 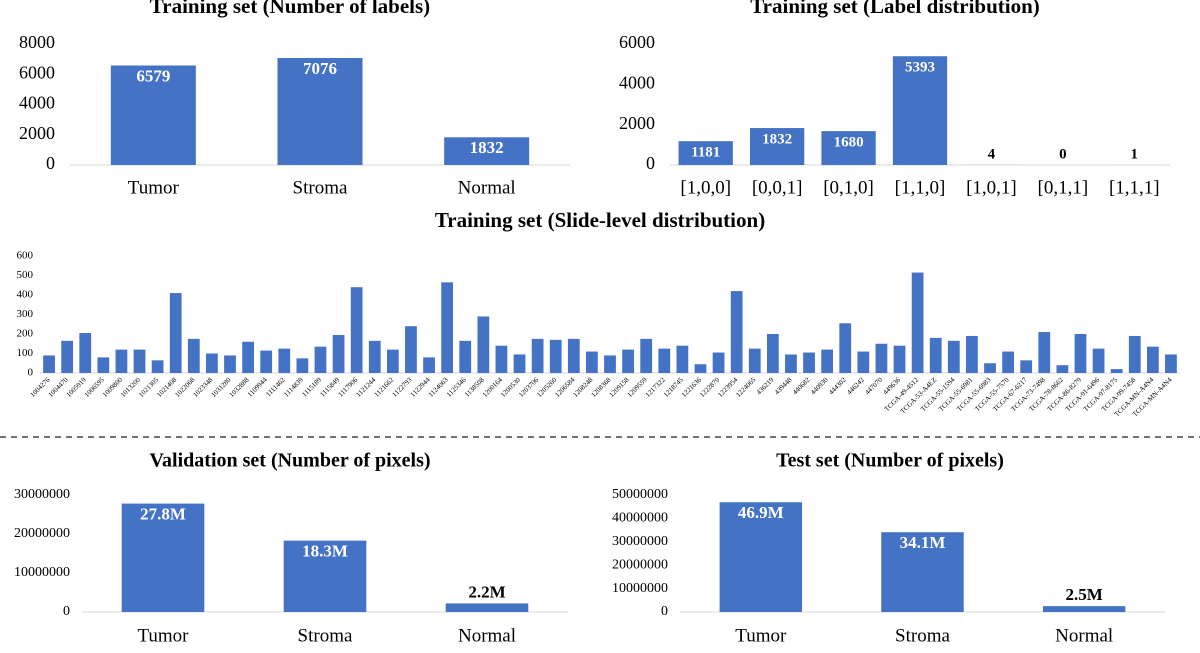 I want to click on data-label: 6579, so click(x=153, y=75).